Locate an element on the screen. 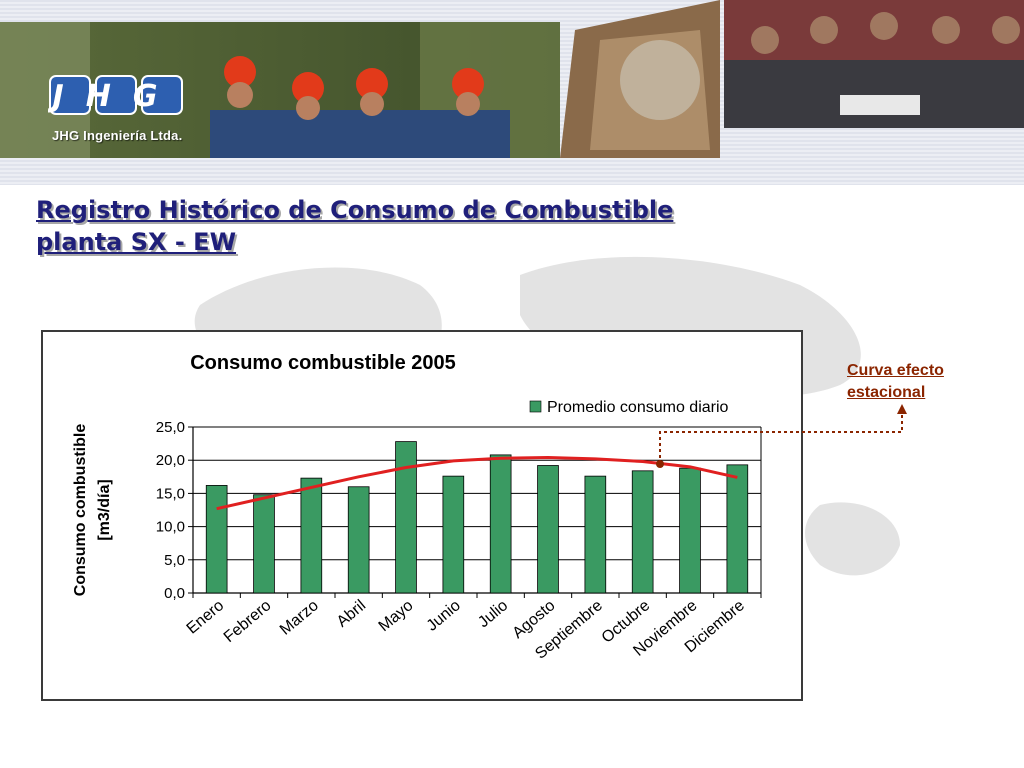  bar-noviembre is located at coordinates (690, 530).